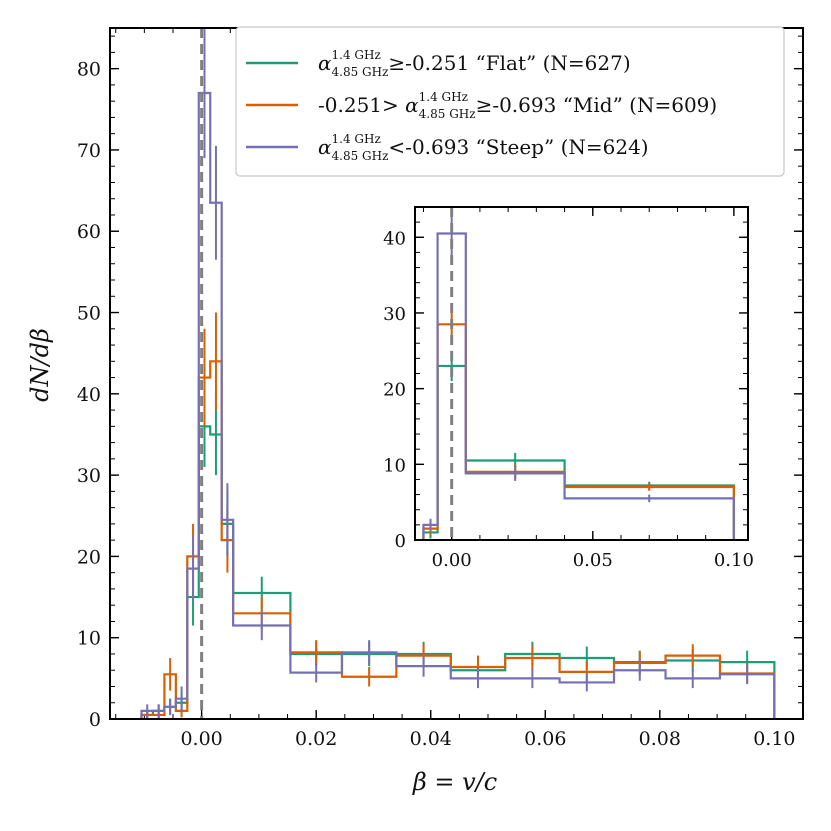 The height and width of the screenshot is (831, 831). Describe the element at coordinates (431, 739) in the screenshot. I see `x-tick-label: 0.04` at that location.